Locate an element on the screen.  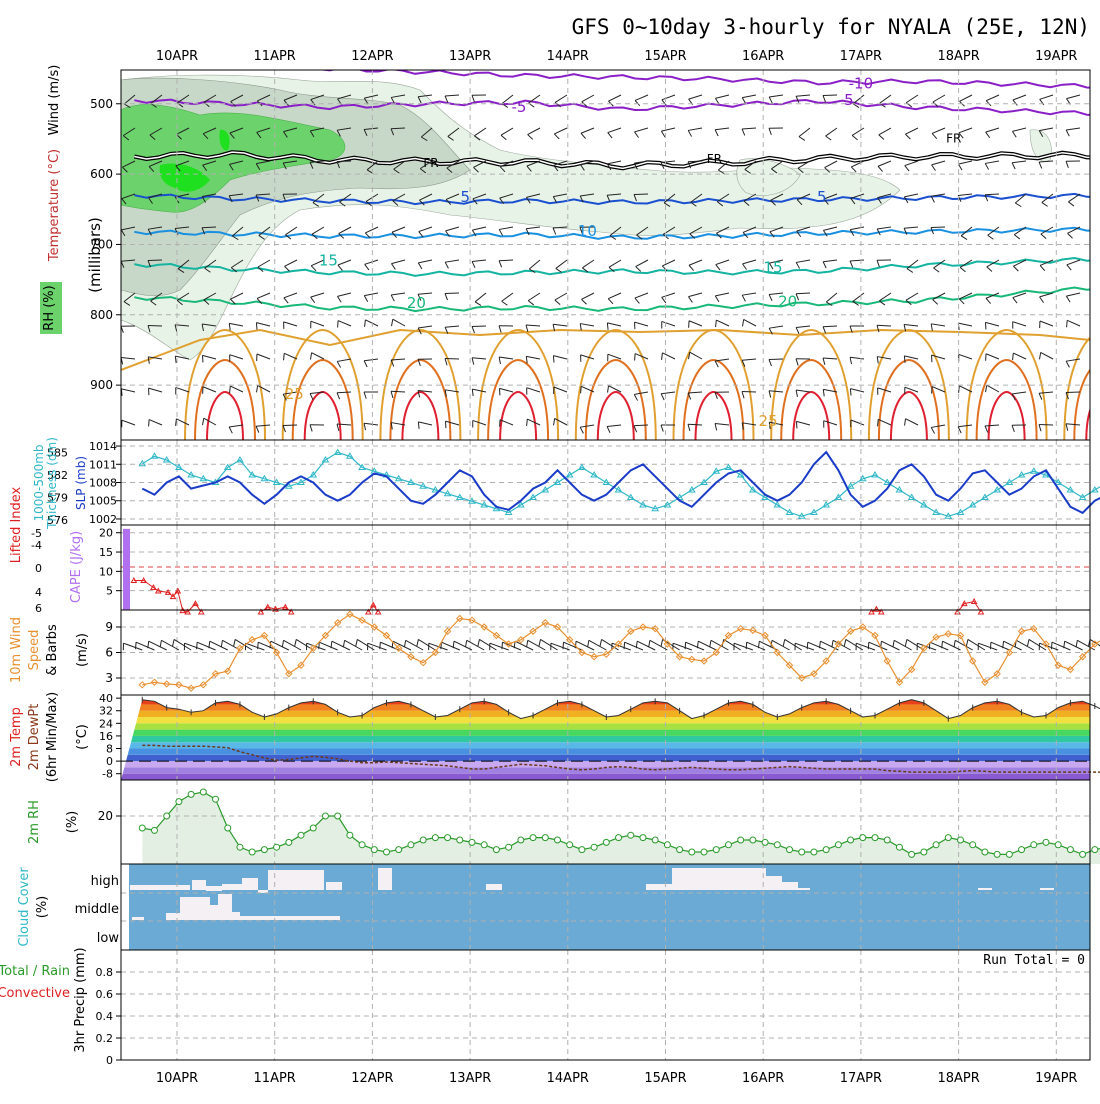
precip-total-label: Total / Rain is located at coordinates (35, 971).